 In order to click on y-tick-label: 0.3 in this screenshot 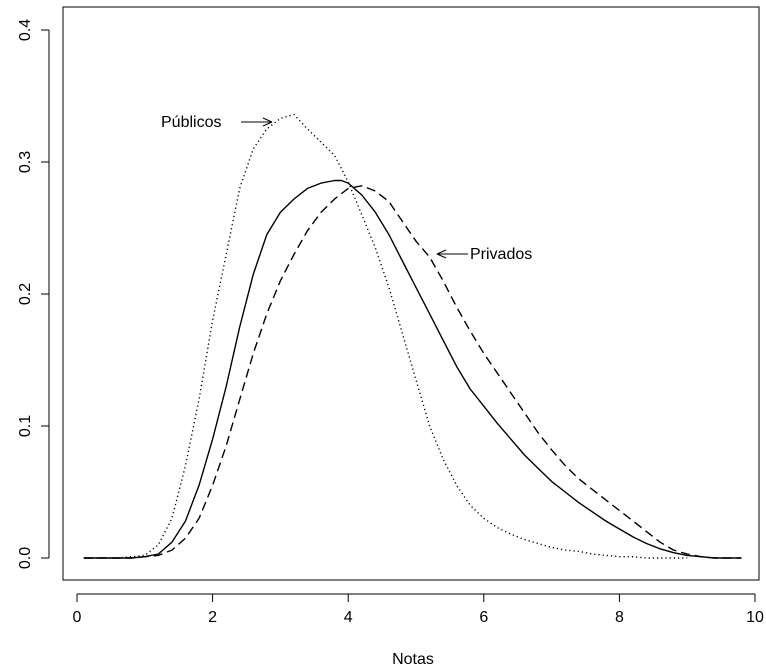, I will do `click(25, 162)`.